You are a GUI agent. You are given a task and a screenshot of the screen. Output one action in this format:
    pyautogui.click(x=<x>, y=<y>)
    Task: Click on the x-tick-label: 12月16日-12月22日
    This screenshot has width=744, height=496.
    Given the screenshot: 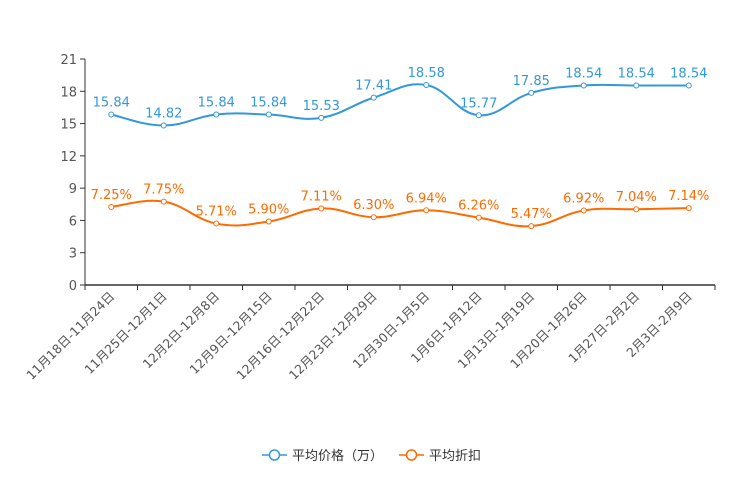 What is the action you would take?
    pyautogui.click(x=280, y=336)
    